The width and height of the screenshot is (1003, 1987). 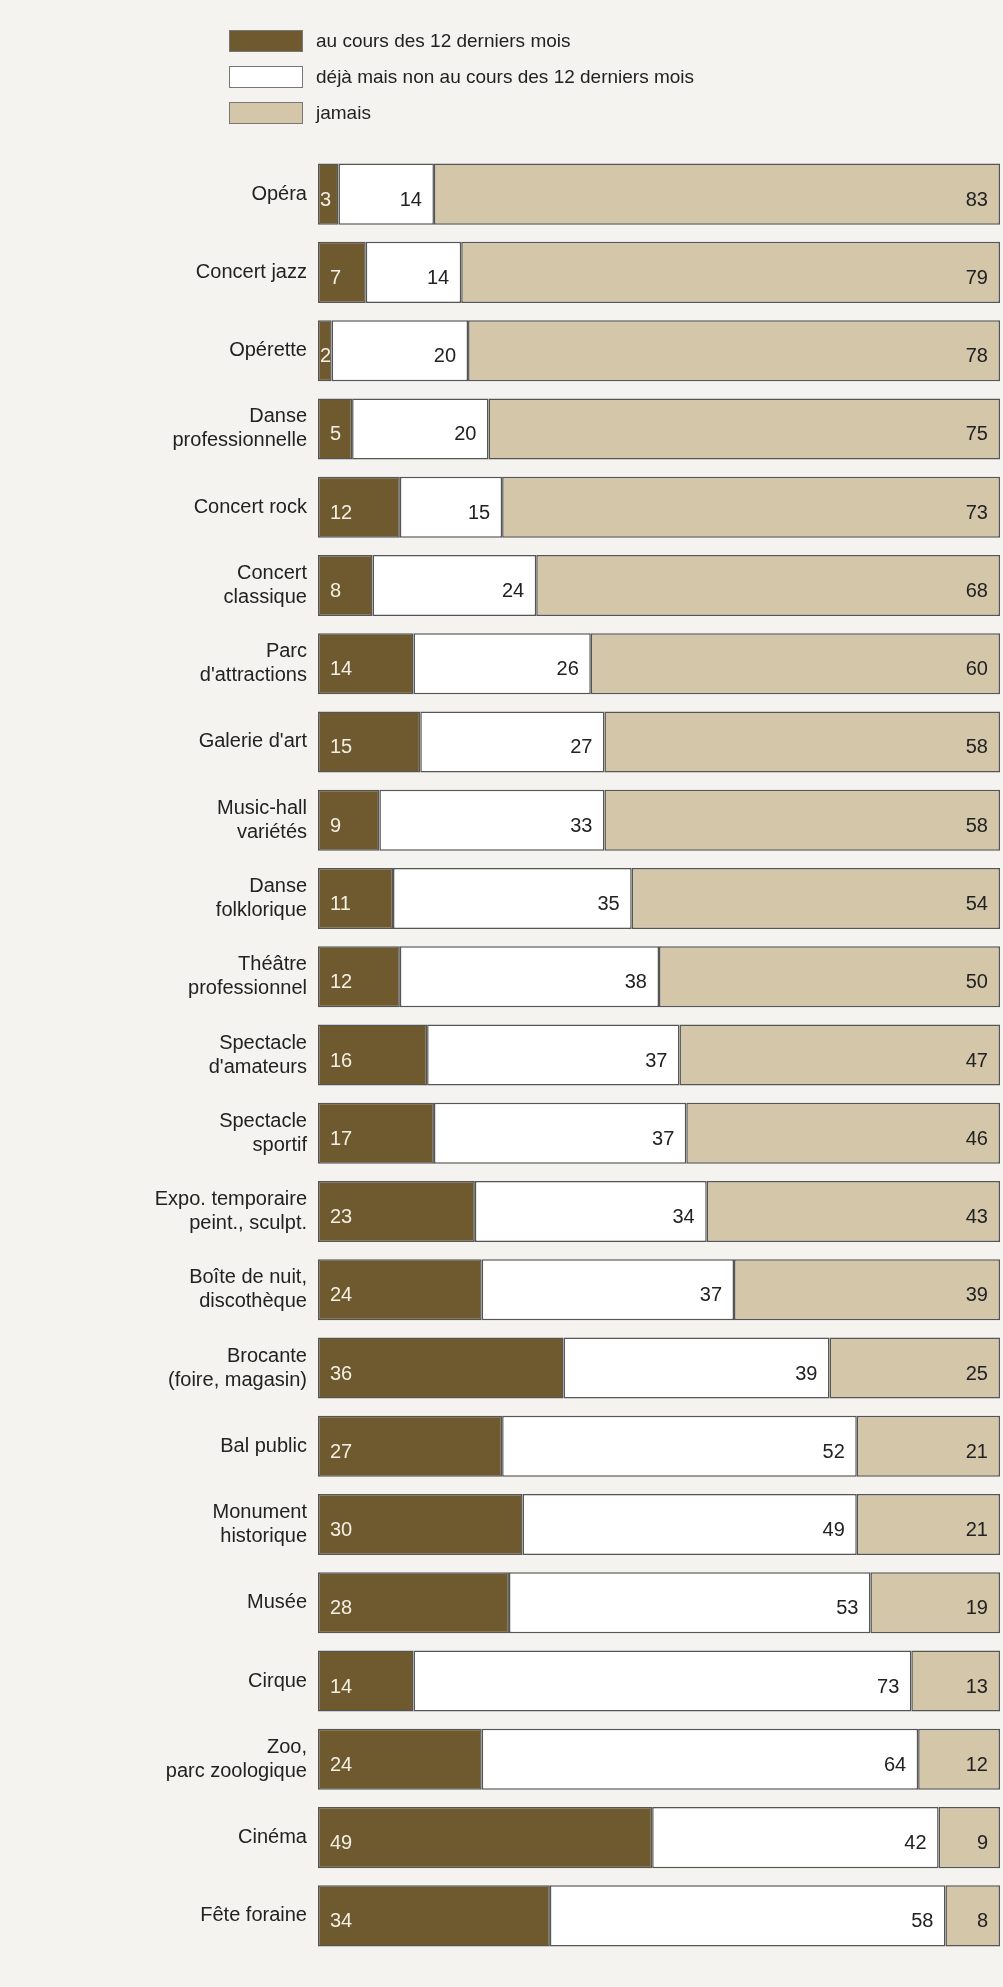 What do you see at coordinates (276, 1601) in the screenshot?
I see `y-tick-label: Musée` at bounding box center [276, 1601].